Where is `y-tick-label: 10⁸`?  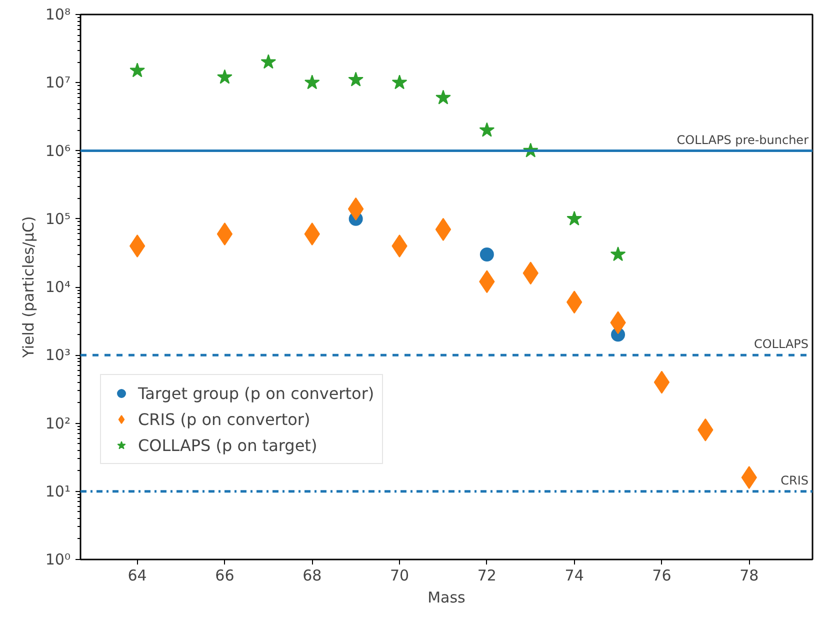
y-tick-label: 10⁸ is located at coordinates (58, 15).